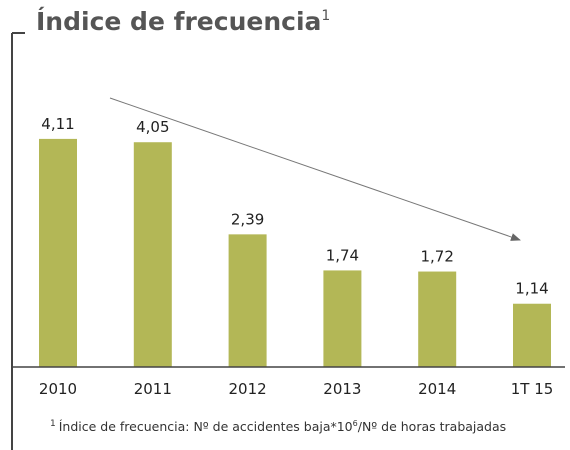 Image resolution: width=570 pixels, height=450 pixels. What do you see at coordinates (342, 255) in the screenshot?
I see `value-label: 1,74` at bounding box center [342, 255].